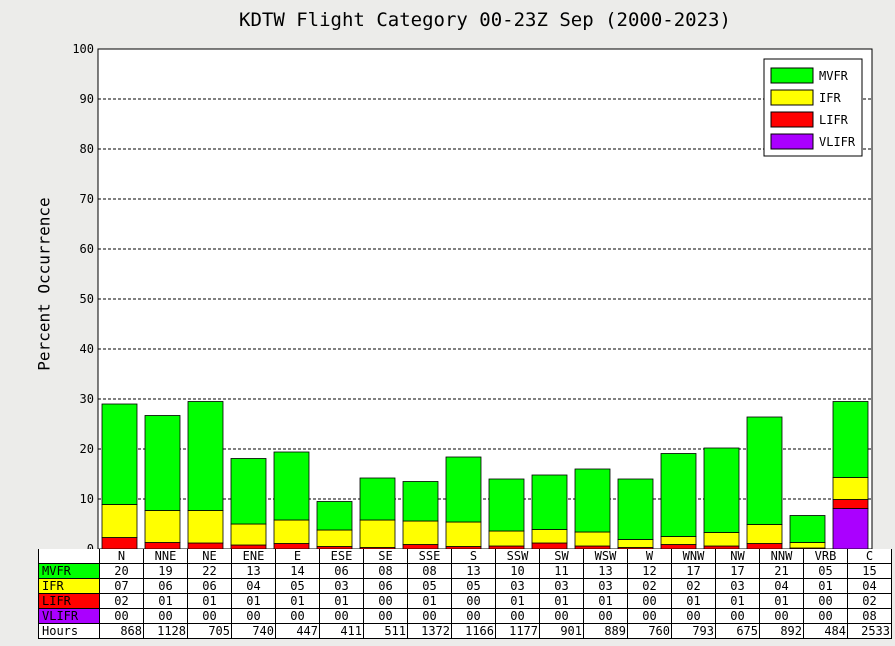 The width and height of the screenshot is (895, 646). What do you see at coordinates (465, 601) in the screenshot?
I see `table-row-lifr: LIFR 02 01 01 01 01 01 00 01 00 01 01 01 00 01 01 01 00 02` at bounding box center [465, 601].